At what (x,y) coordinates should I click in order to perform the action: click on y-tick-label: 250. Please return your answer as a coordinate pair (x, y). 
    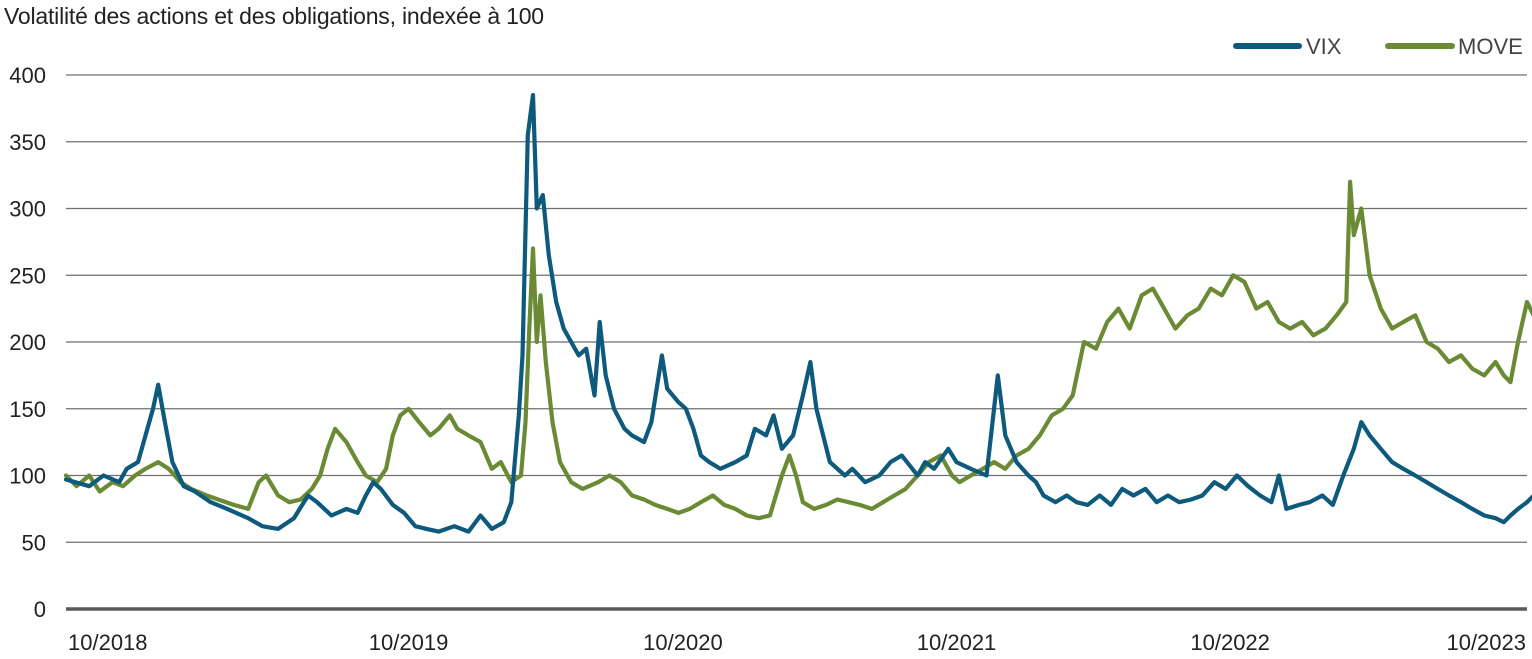
    Looking at the image, I should click on (27, 275).